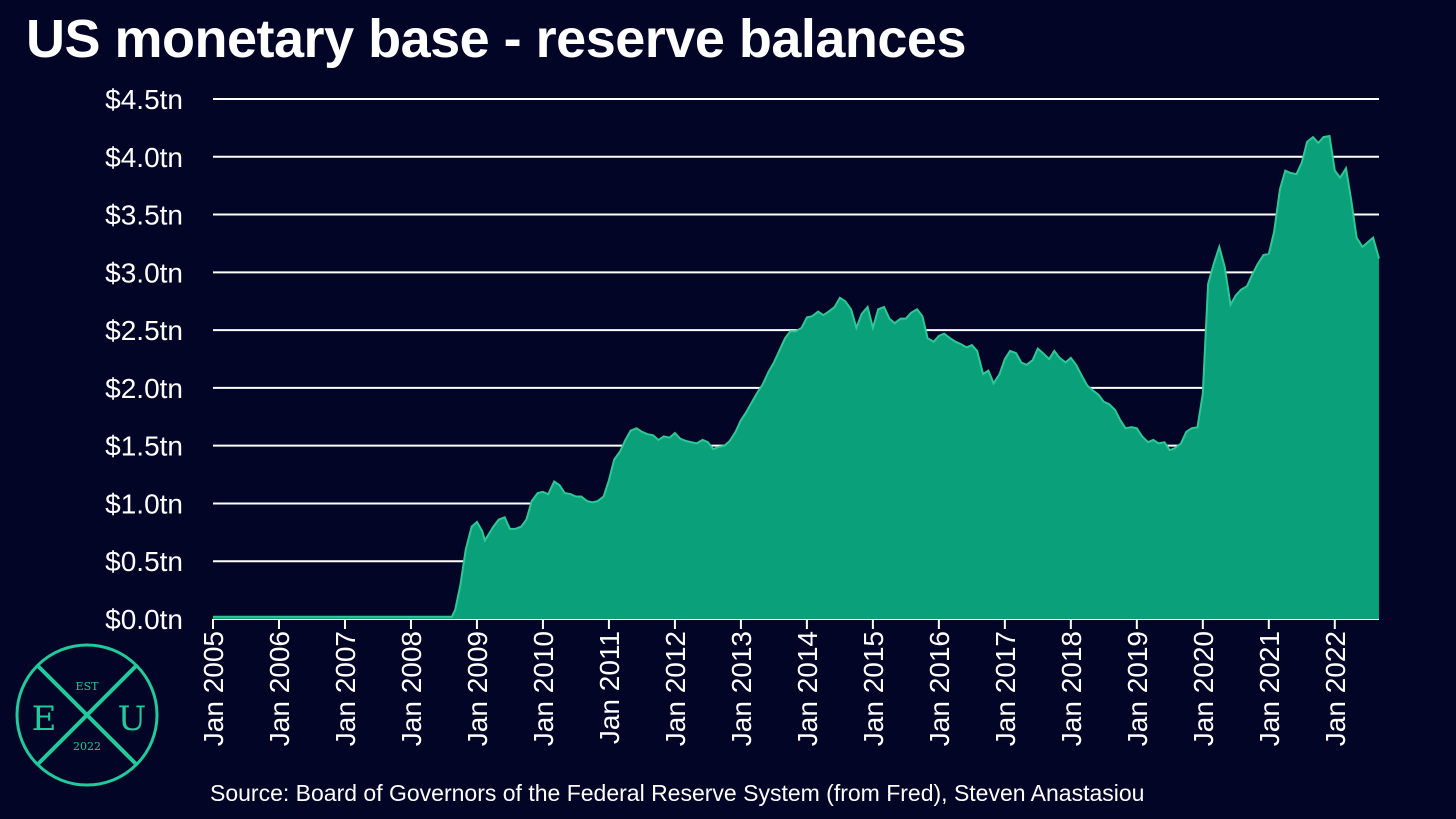 This screenshot has height=819, width=1456. I want to click on x-tick-label: Jan 2020, so click(1203, 688).